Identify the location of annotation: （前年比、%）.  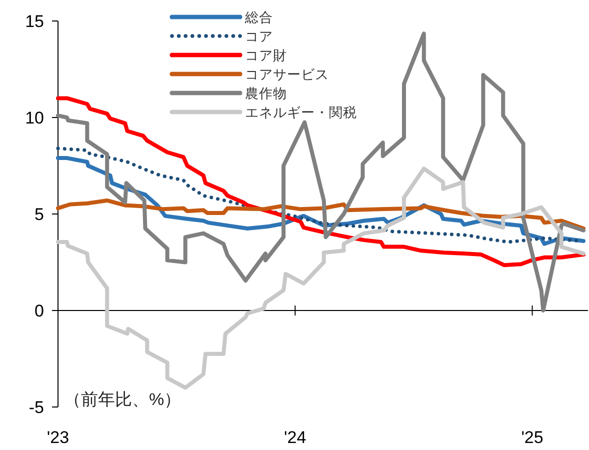
(123, 399).